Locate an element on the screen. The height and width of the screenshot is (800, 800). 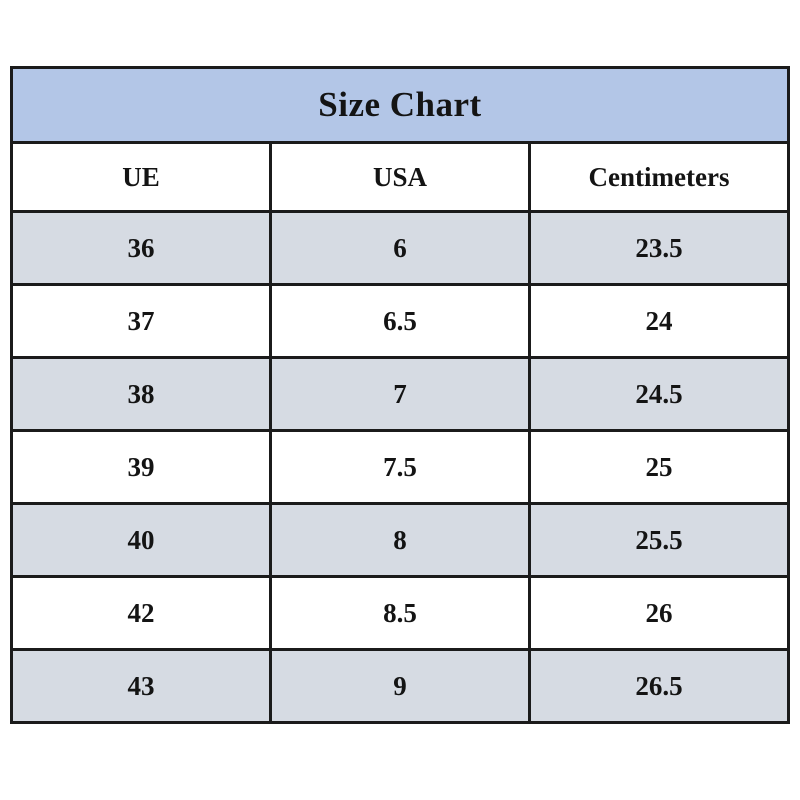
cell-usa: 6 is located at coordinates (400, 248).